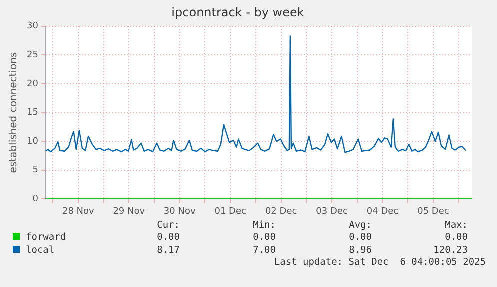 The width and height of the screenshot is (497, 287). Describe the element at coordinates (264, 250) in the screenshot. I see `text: 7.00` at that location.